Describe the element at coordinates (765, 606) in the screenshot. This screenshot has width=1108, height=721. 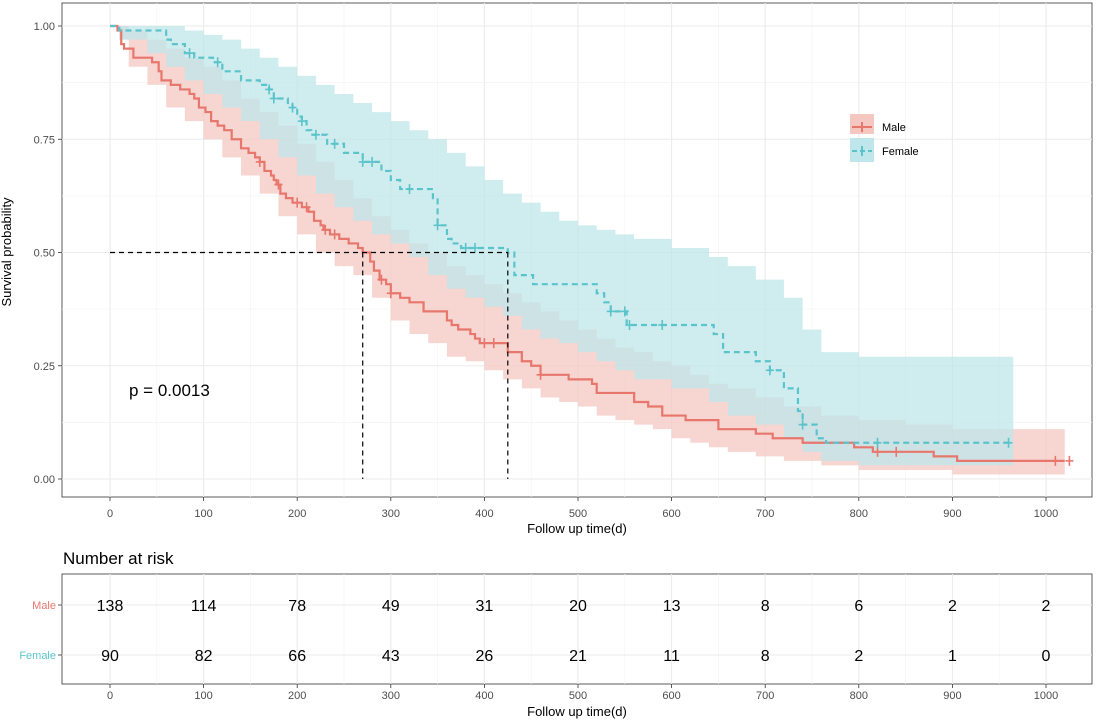
I see `risk-count-male: 8` at that location.